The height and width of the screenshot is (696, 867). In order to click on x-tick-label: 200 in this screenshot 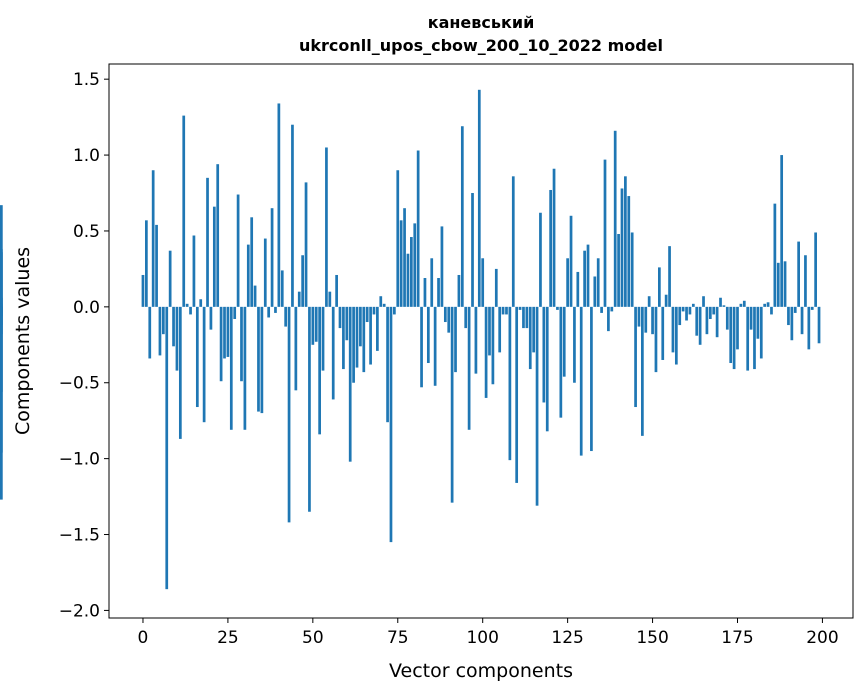, I will do `click(822, 638)`.